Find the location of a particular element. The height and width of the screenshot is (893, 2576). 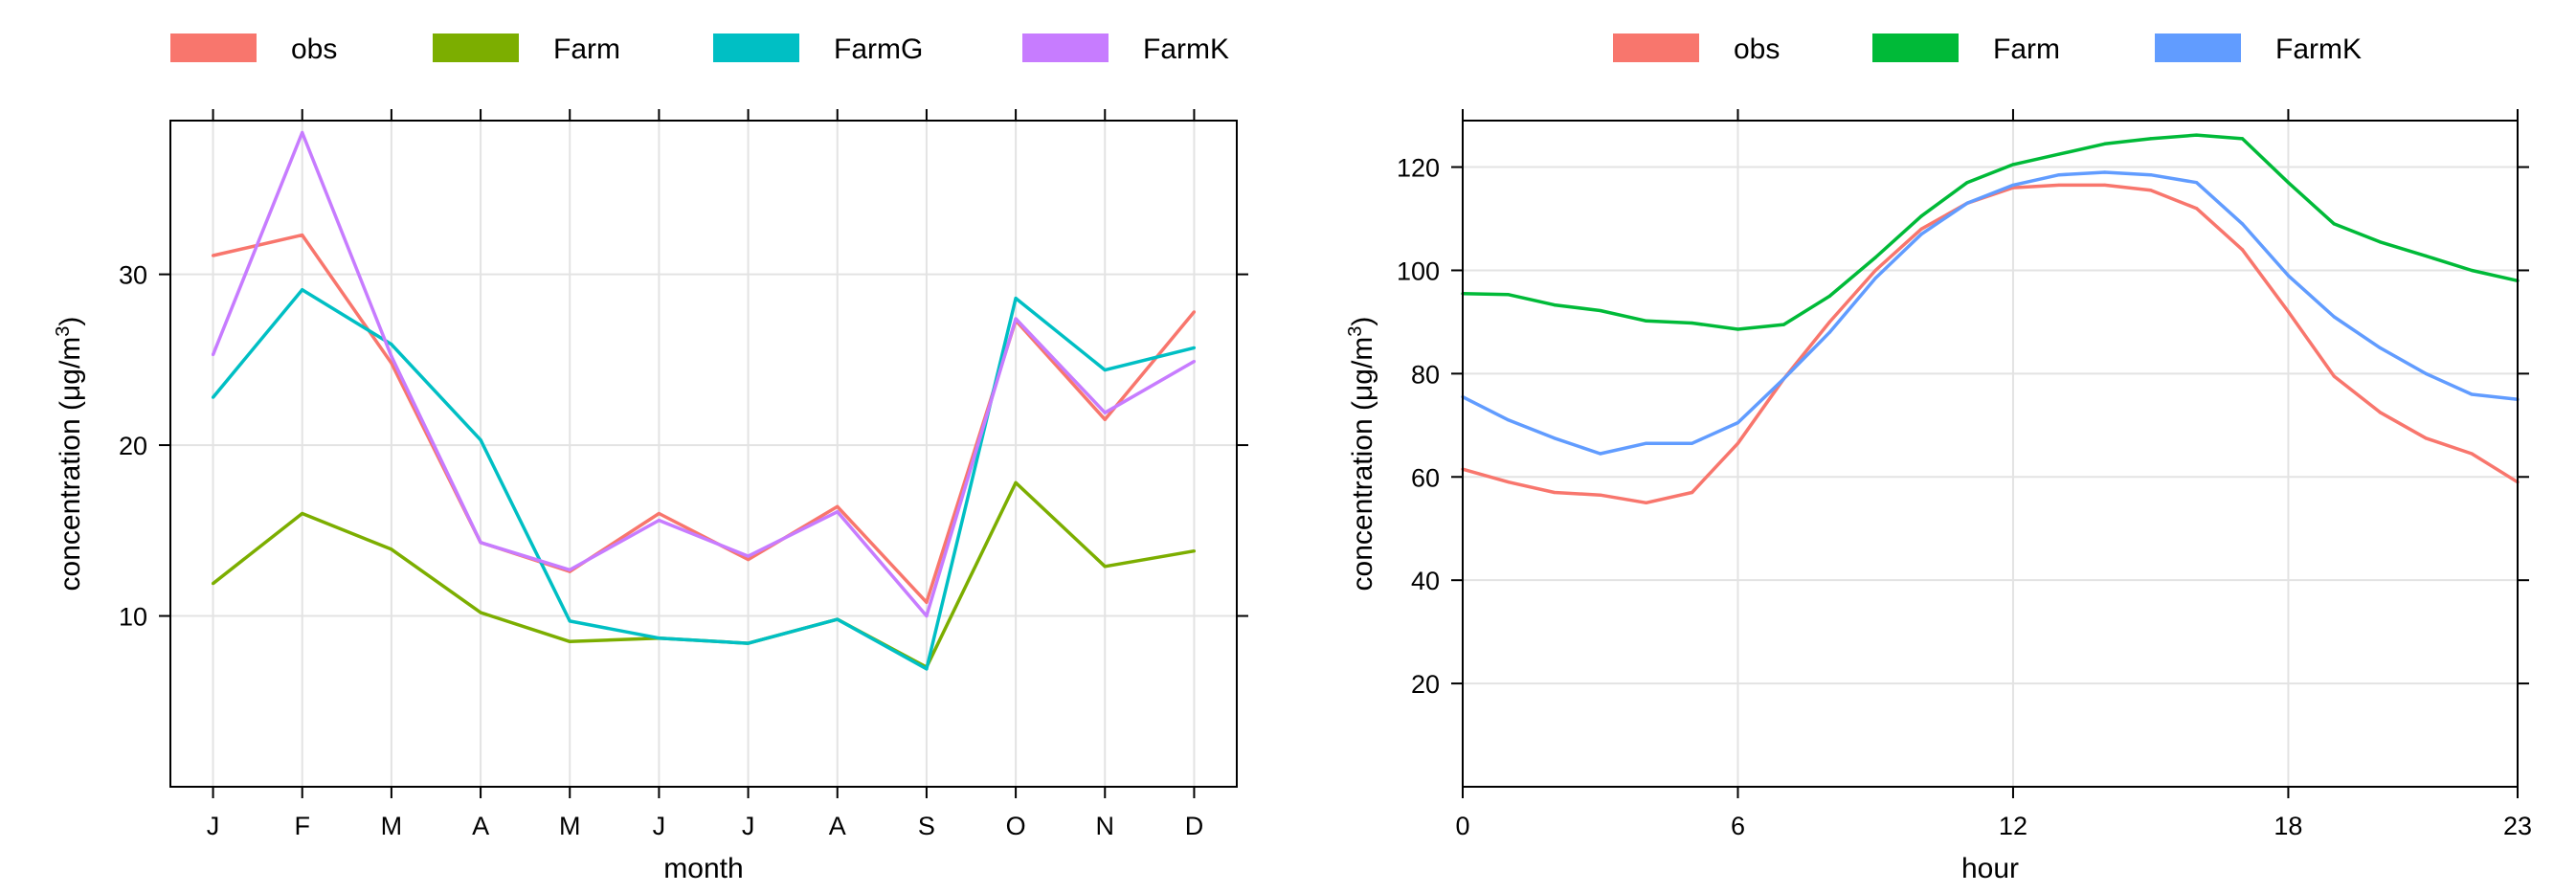

y-tick-label: 30 is located at coordinates (133, 275).